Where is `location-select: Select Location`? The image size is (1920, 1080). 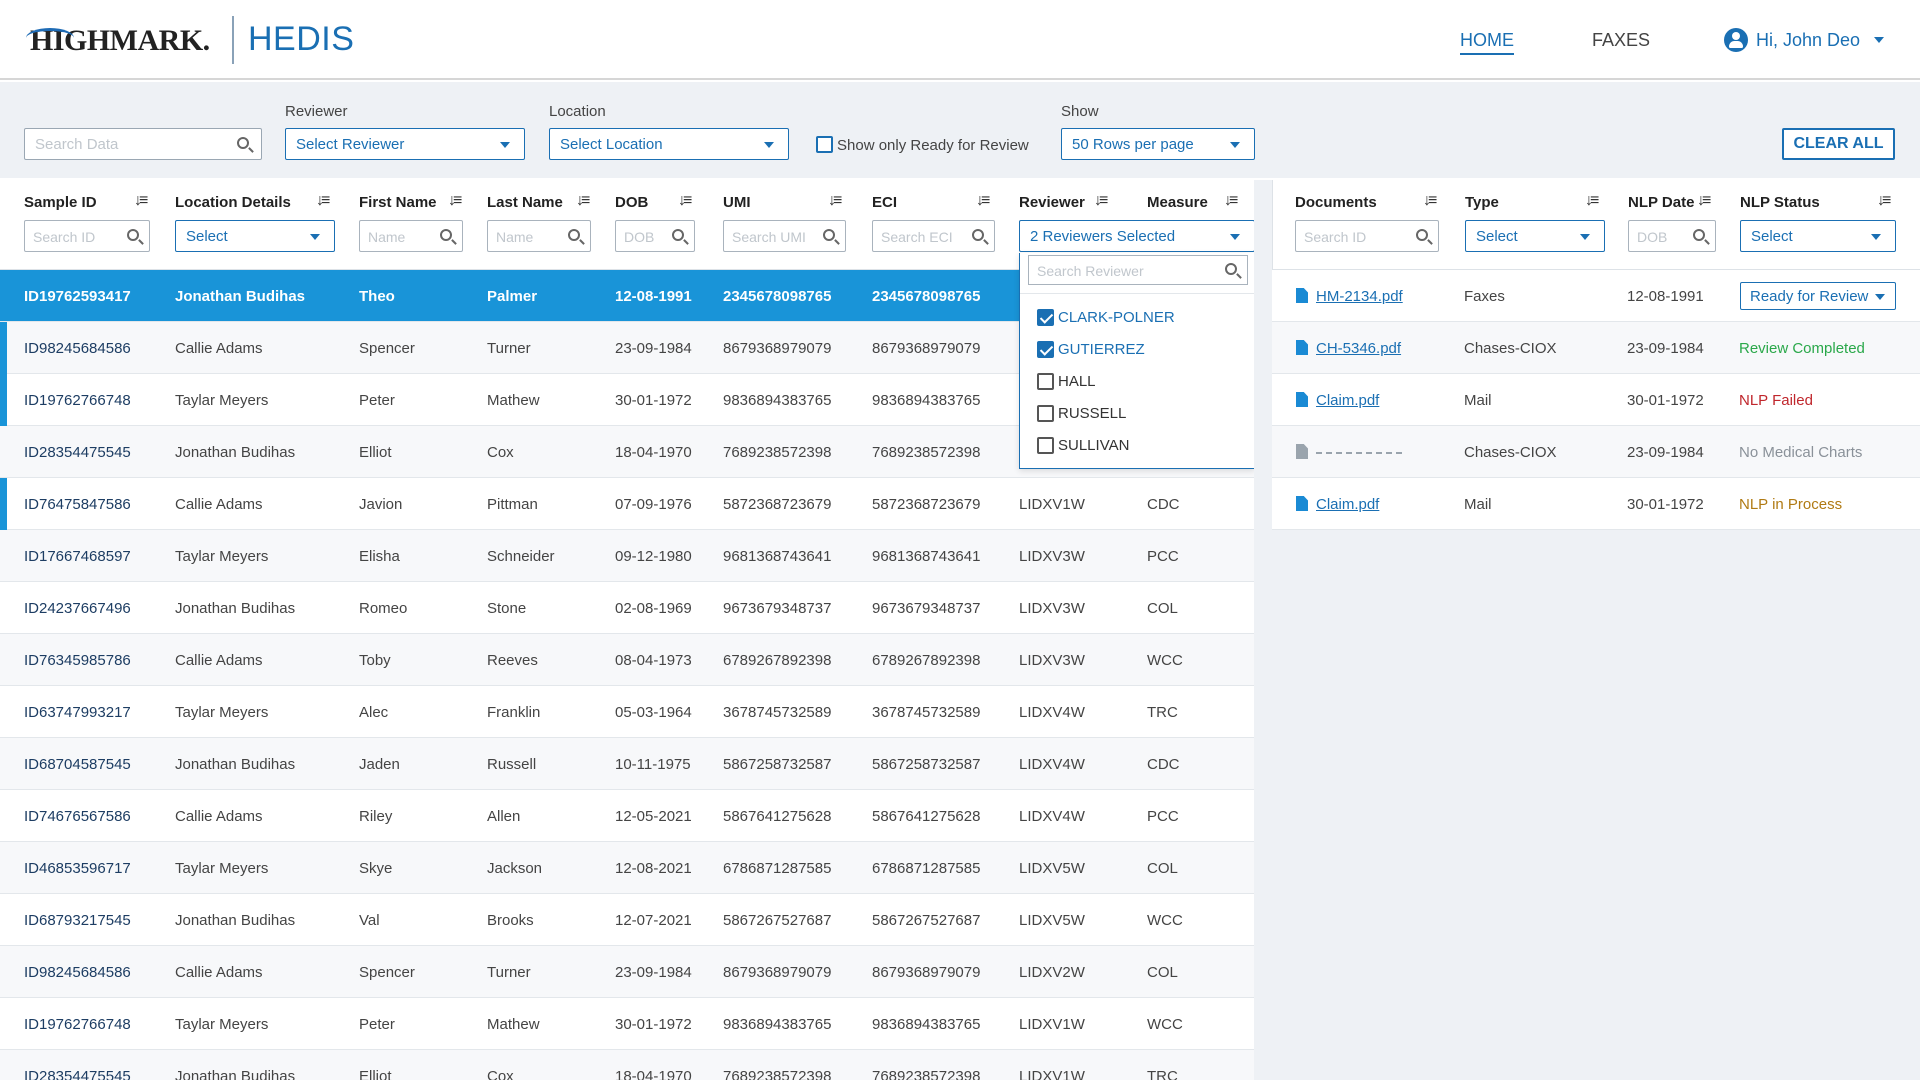
location-select: Select Location is located at coordinates (669, 144).